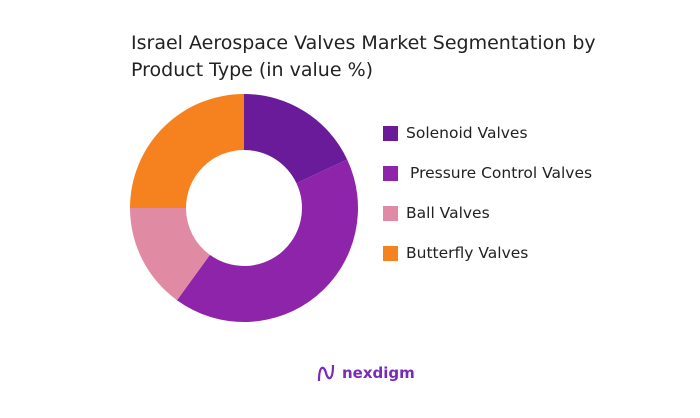  What do you see at coordinates (378, 373) in the screenshot?
I see `logo-text: nexdigm` at bounding box center [378, 373].